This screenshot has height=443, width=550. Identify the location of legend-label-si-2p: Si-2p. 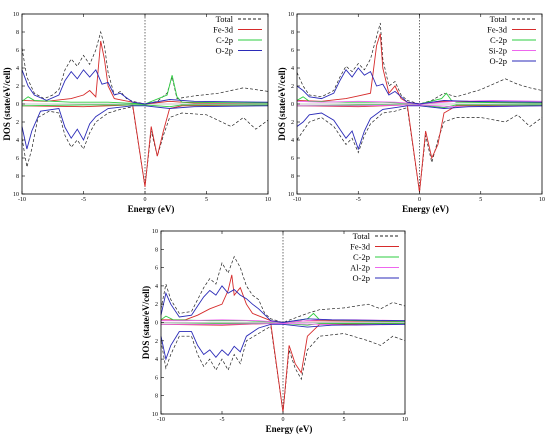
(498, 51).